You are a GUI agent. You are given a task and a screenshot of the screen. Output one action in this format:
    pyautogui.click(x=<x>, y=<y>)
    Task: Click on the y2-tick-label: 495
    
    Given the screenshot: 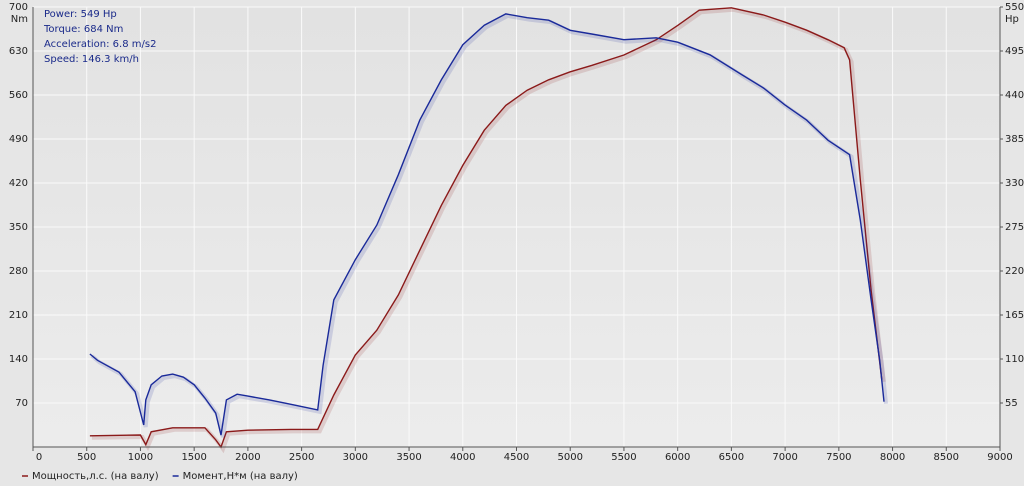 What is the action you would take?
    pyautogui.click(x=1014, y=51)
    